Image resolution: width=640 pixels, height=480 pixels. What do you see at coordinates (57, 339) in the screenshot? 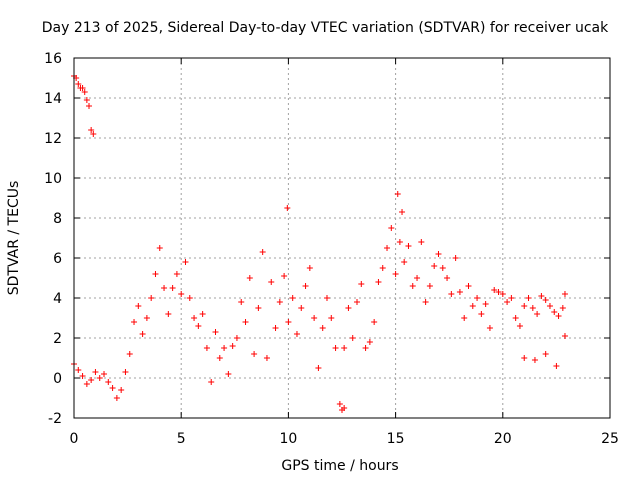
I see `y-tick-label: 2` at bounding box center [57, 339].